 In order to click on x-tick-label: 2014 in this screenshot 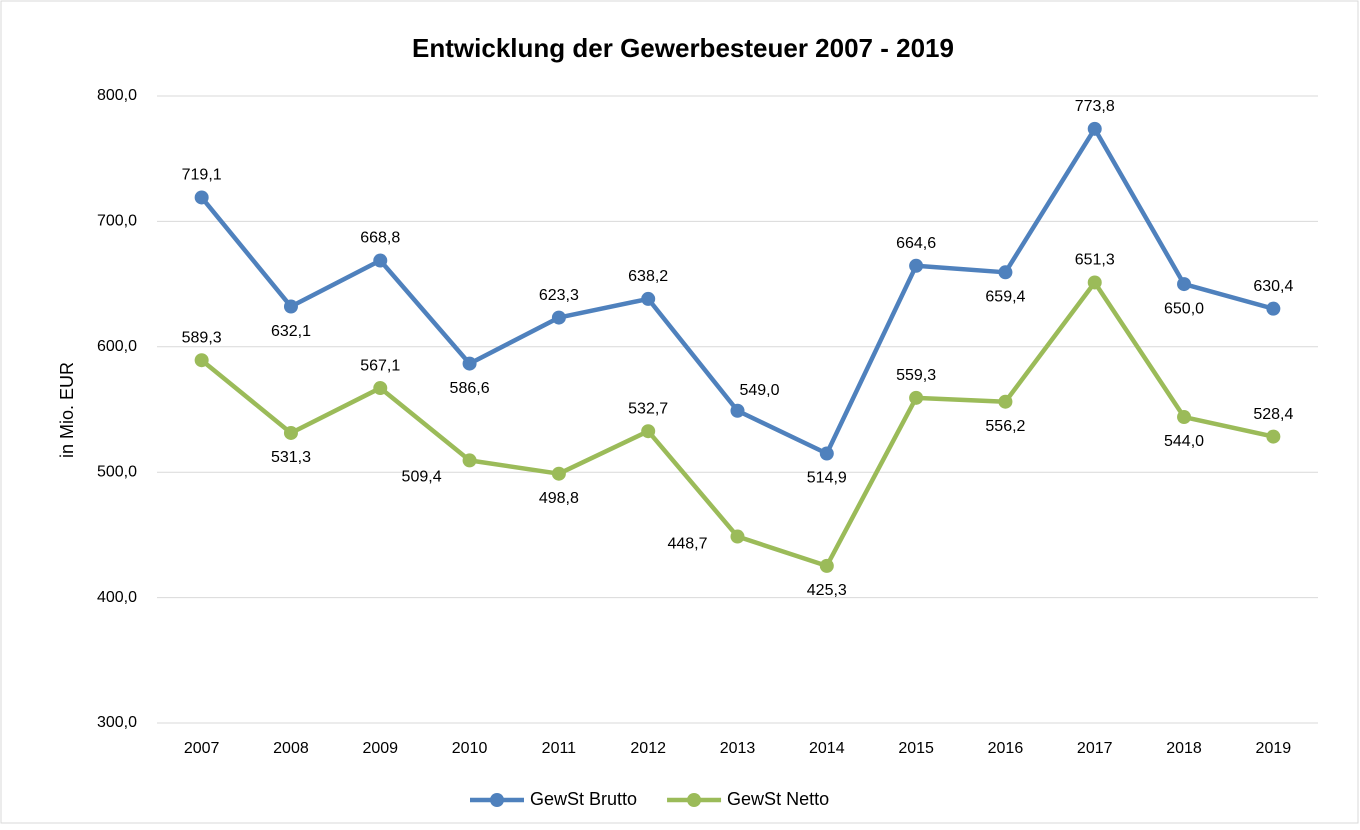, I will do `click(827, 748)`.